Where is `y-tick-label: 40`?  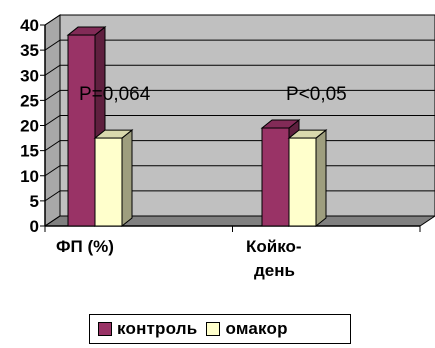
y-tick-label: 40 is located at coordinates (29, 25).